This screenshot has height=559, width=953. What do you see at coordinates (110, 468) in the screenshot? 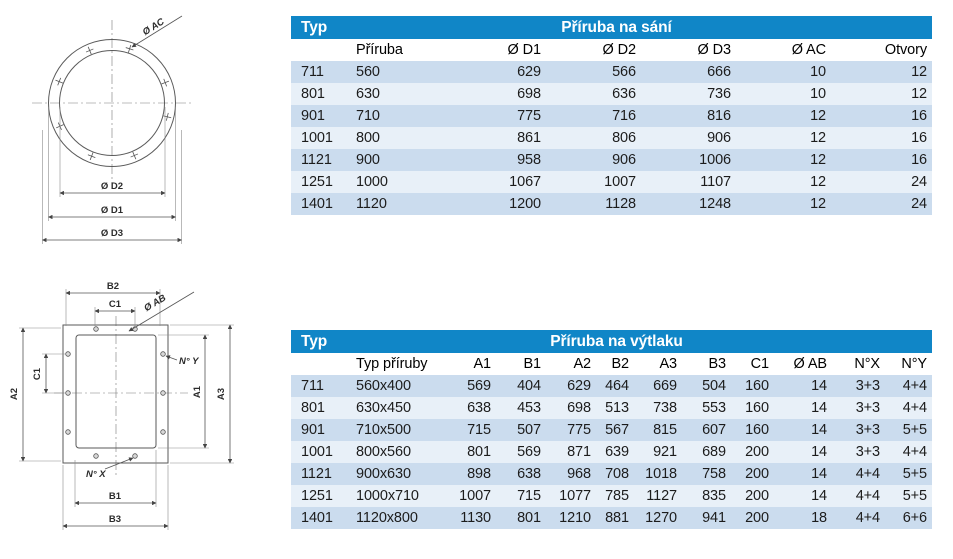
I see `callout-nx: N° X` at bounding box center [110, 468].